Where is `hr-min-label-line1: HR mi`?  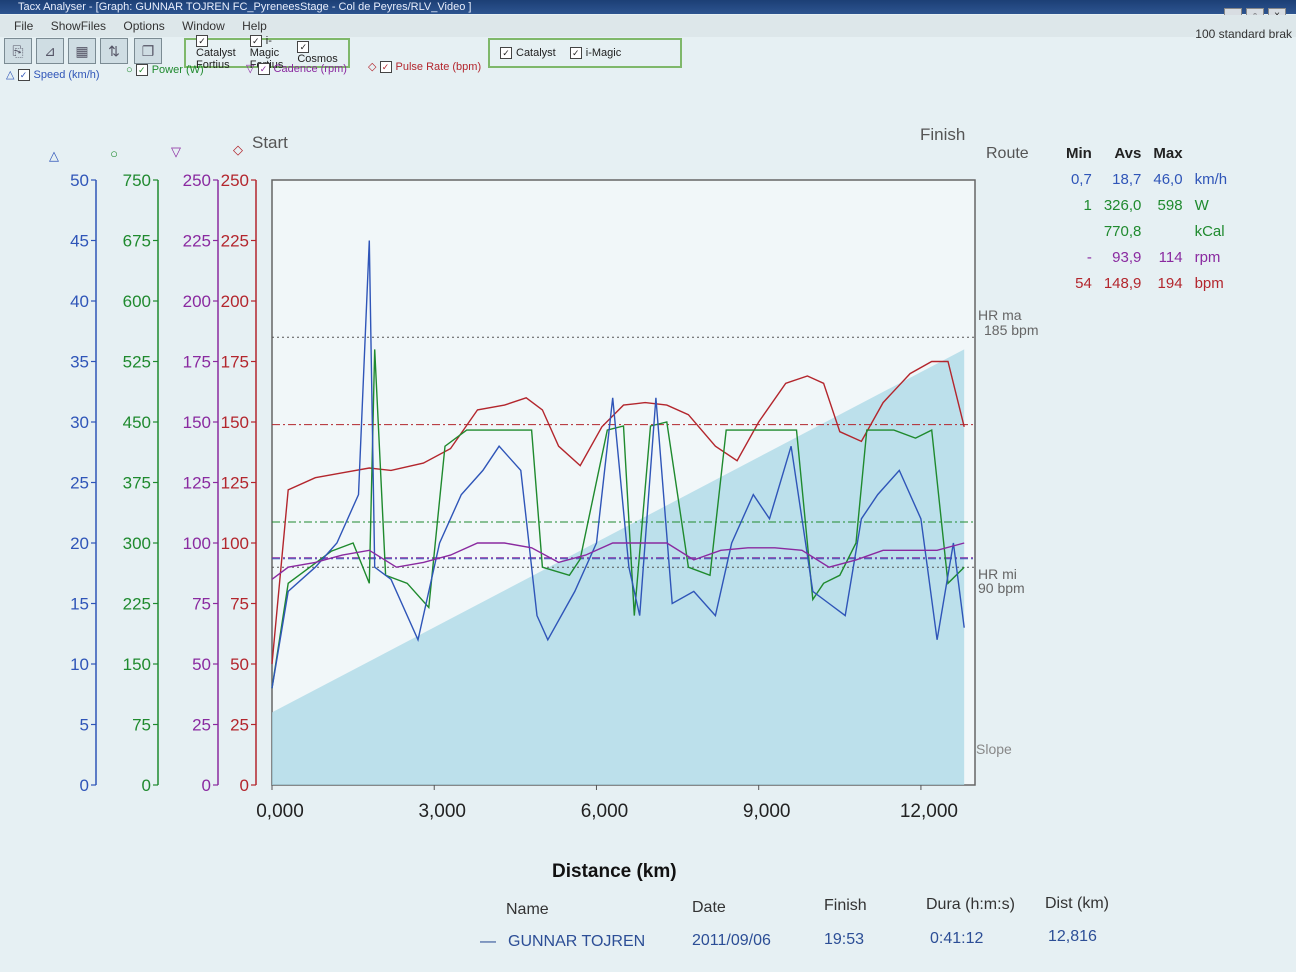 hr-min-label-line1: HR mi is located at coordinates (997, 574).